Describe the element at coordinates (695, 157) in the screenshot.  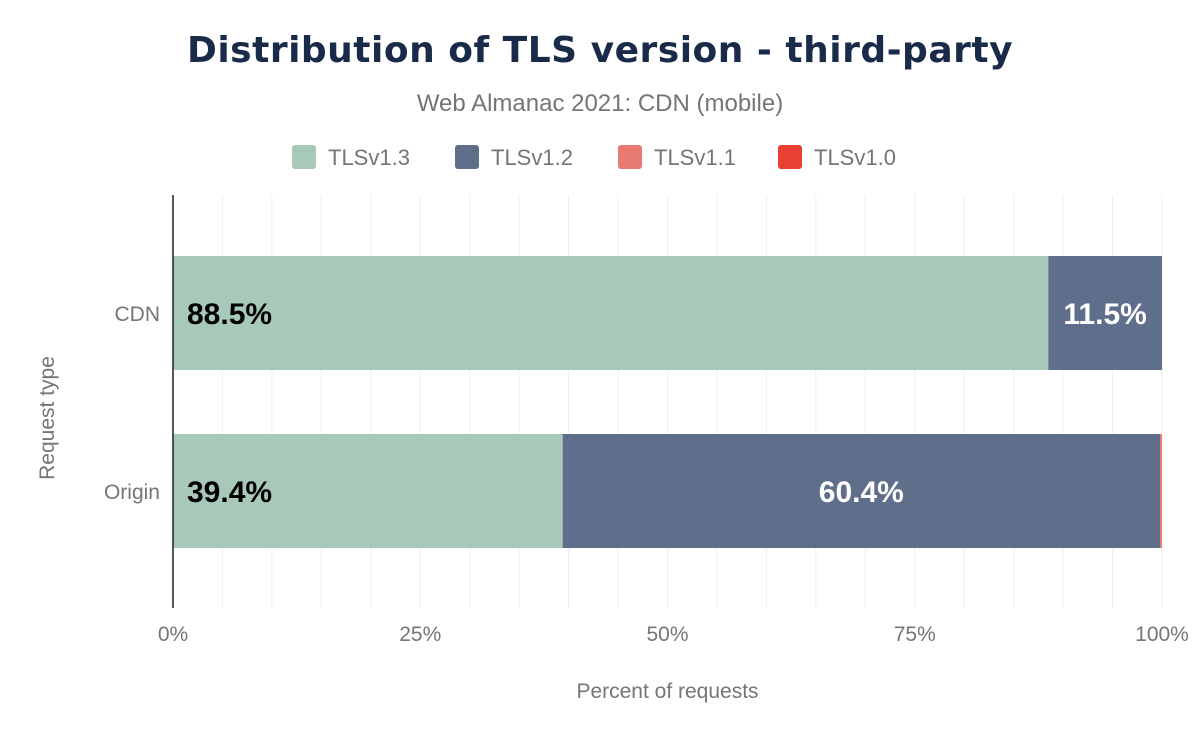
I see `legend-label: TLSv1.1` at that location.